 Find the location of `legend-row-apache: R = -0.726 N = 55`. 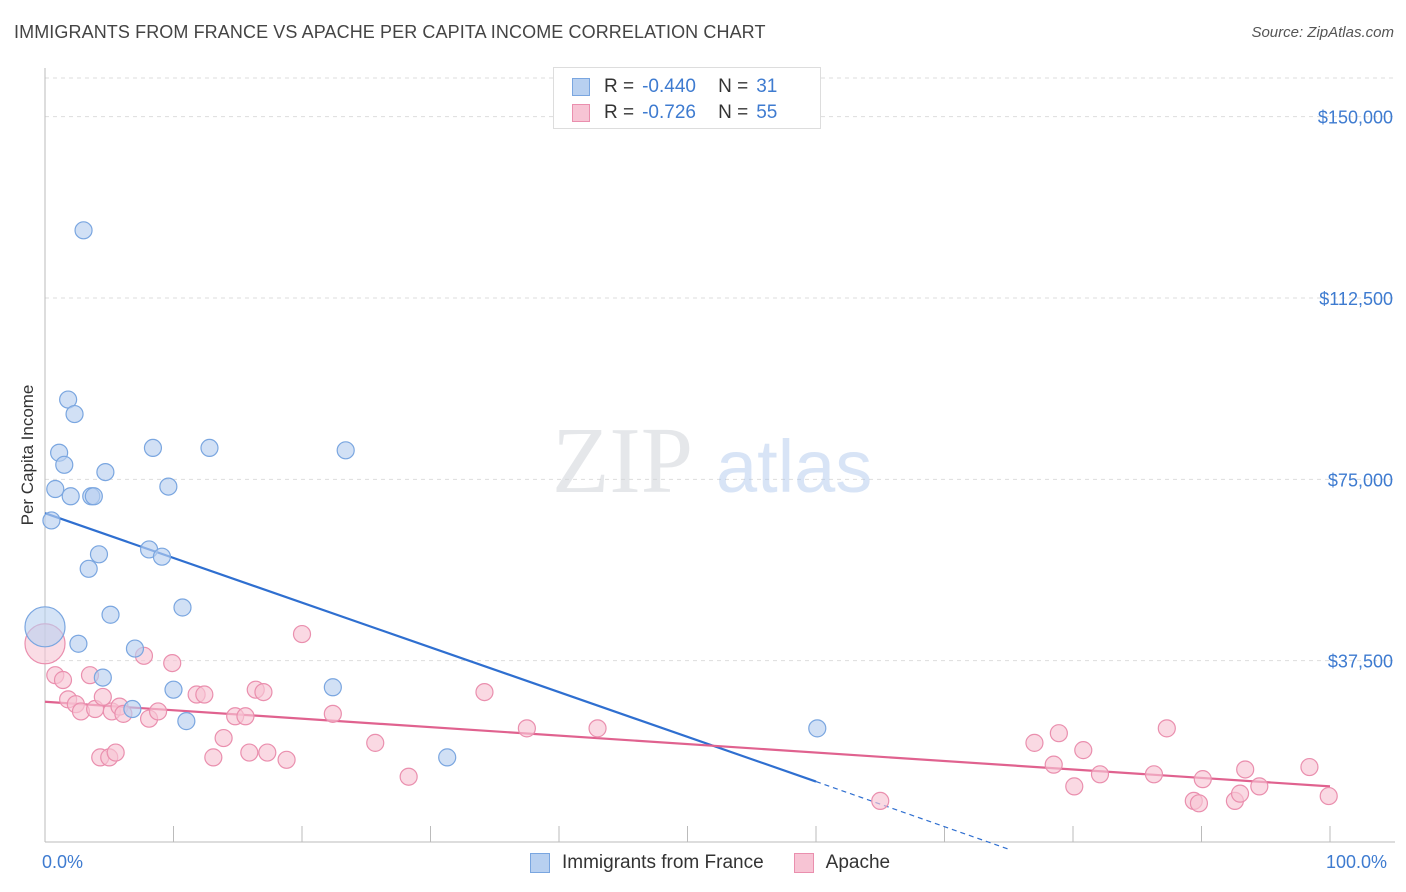

legend-row-apache: R = -0.726 N = 55 is located at coordinates (674, 113).